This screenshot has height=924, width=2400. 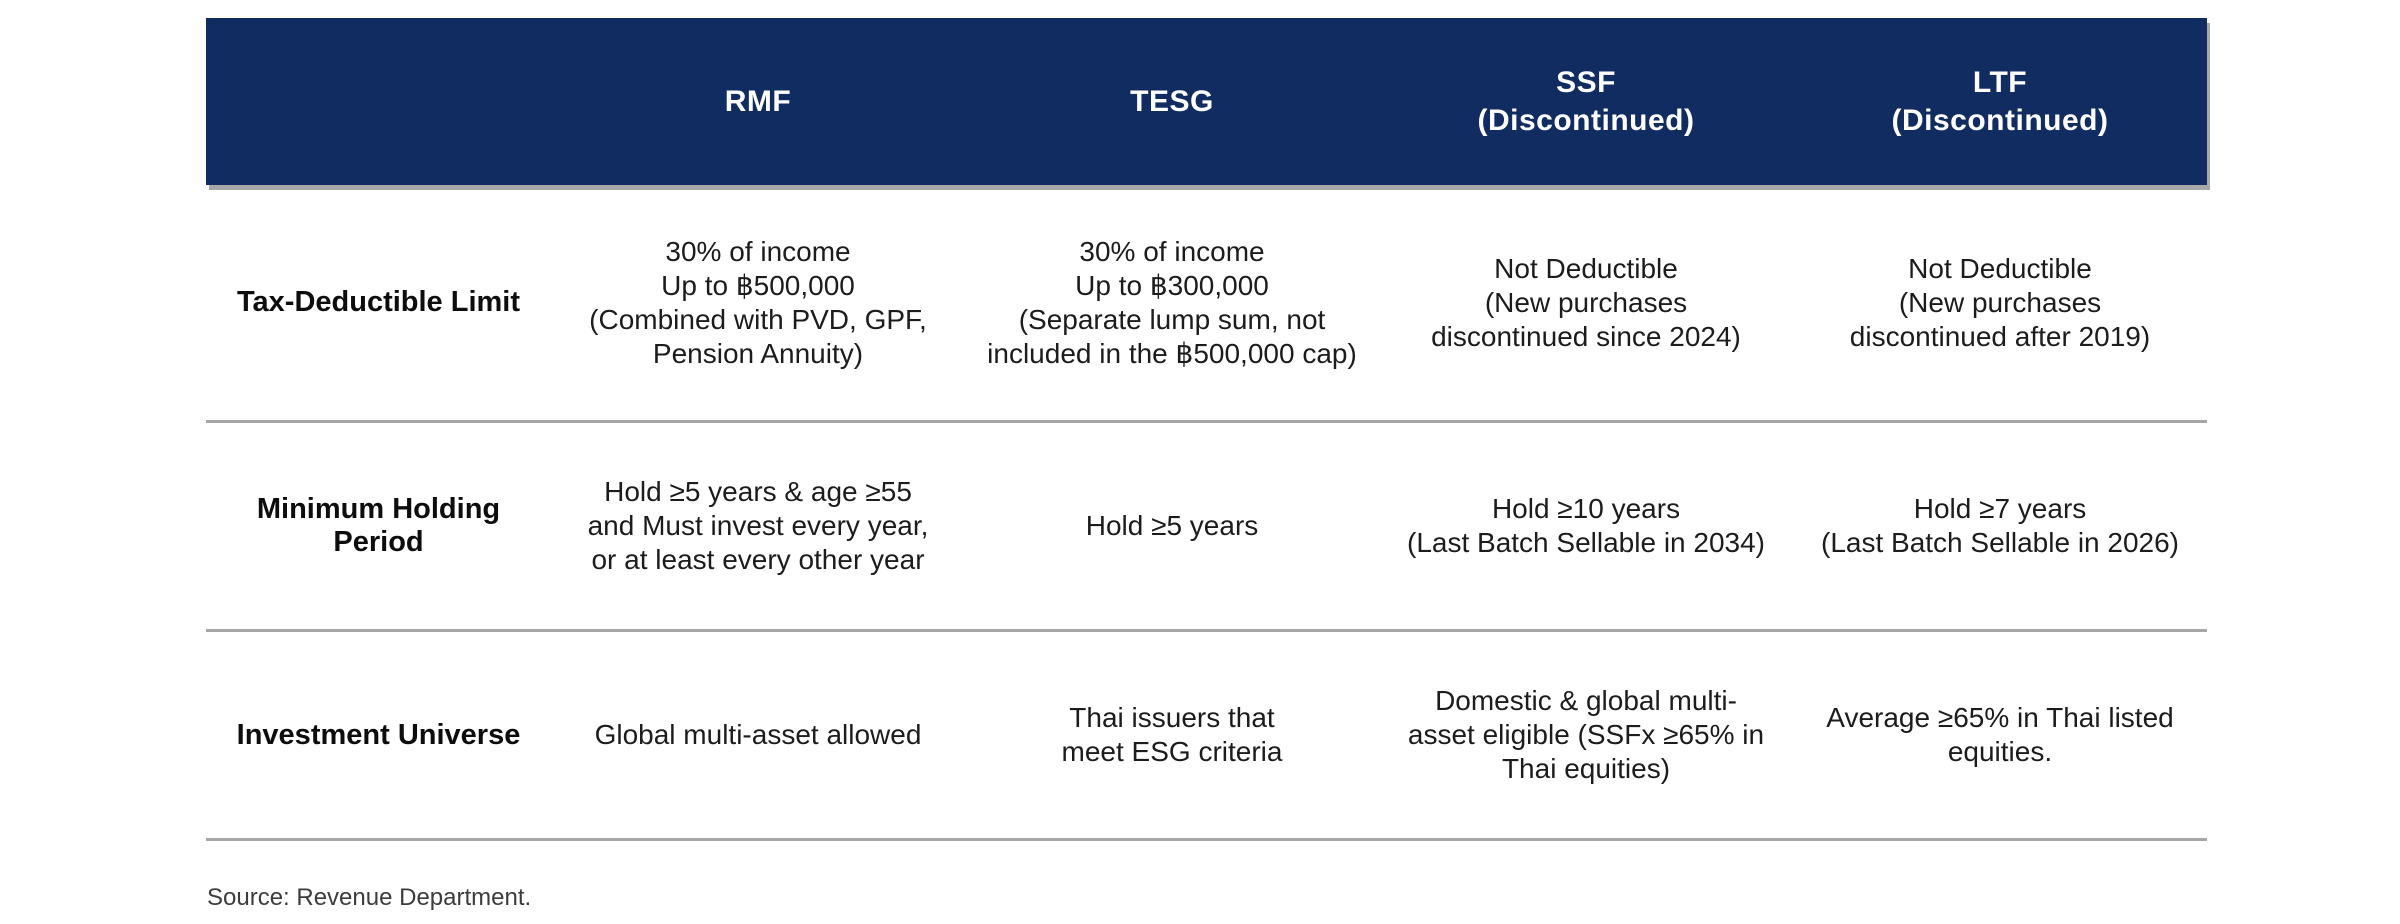 What do you see at coordinates (1586, 101) in the screenshot?
I see `column-header-ssf: SSF (Discontinued)` at bounding box center [1586, 101].